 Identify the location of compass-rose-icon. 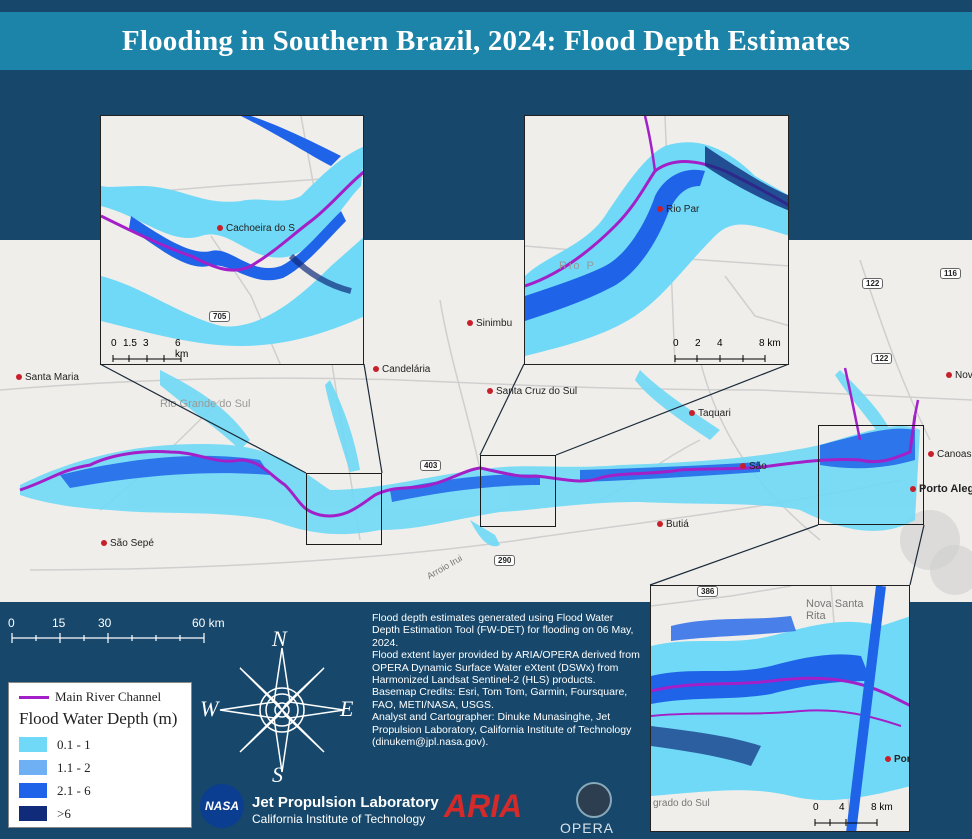
(282, 710).